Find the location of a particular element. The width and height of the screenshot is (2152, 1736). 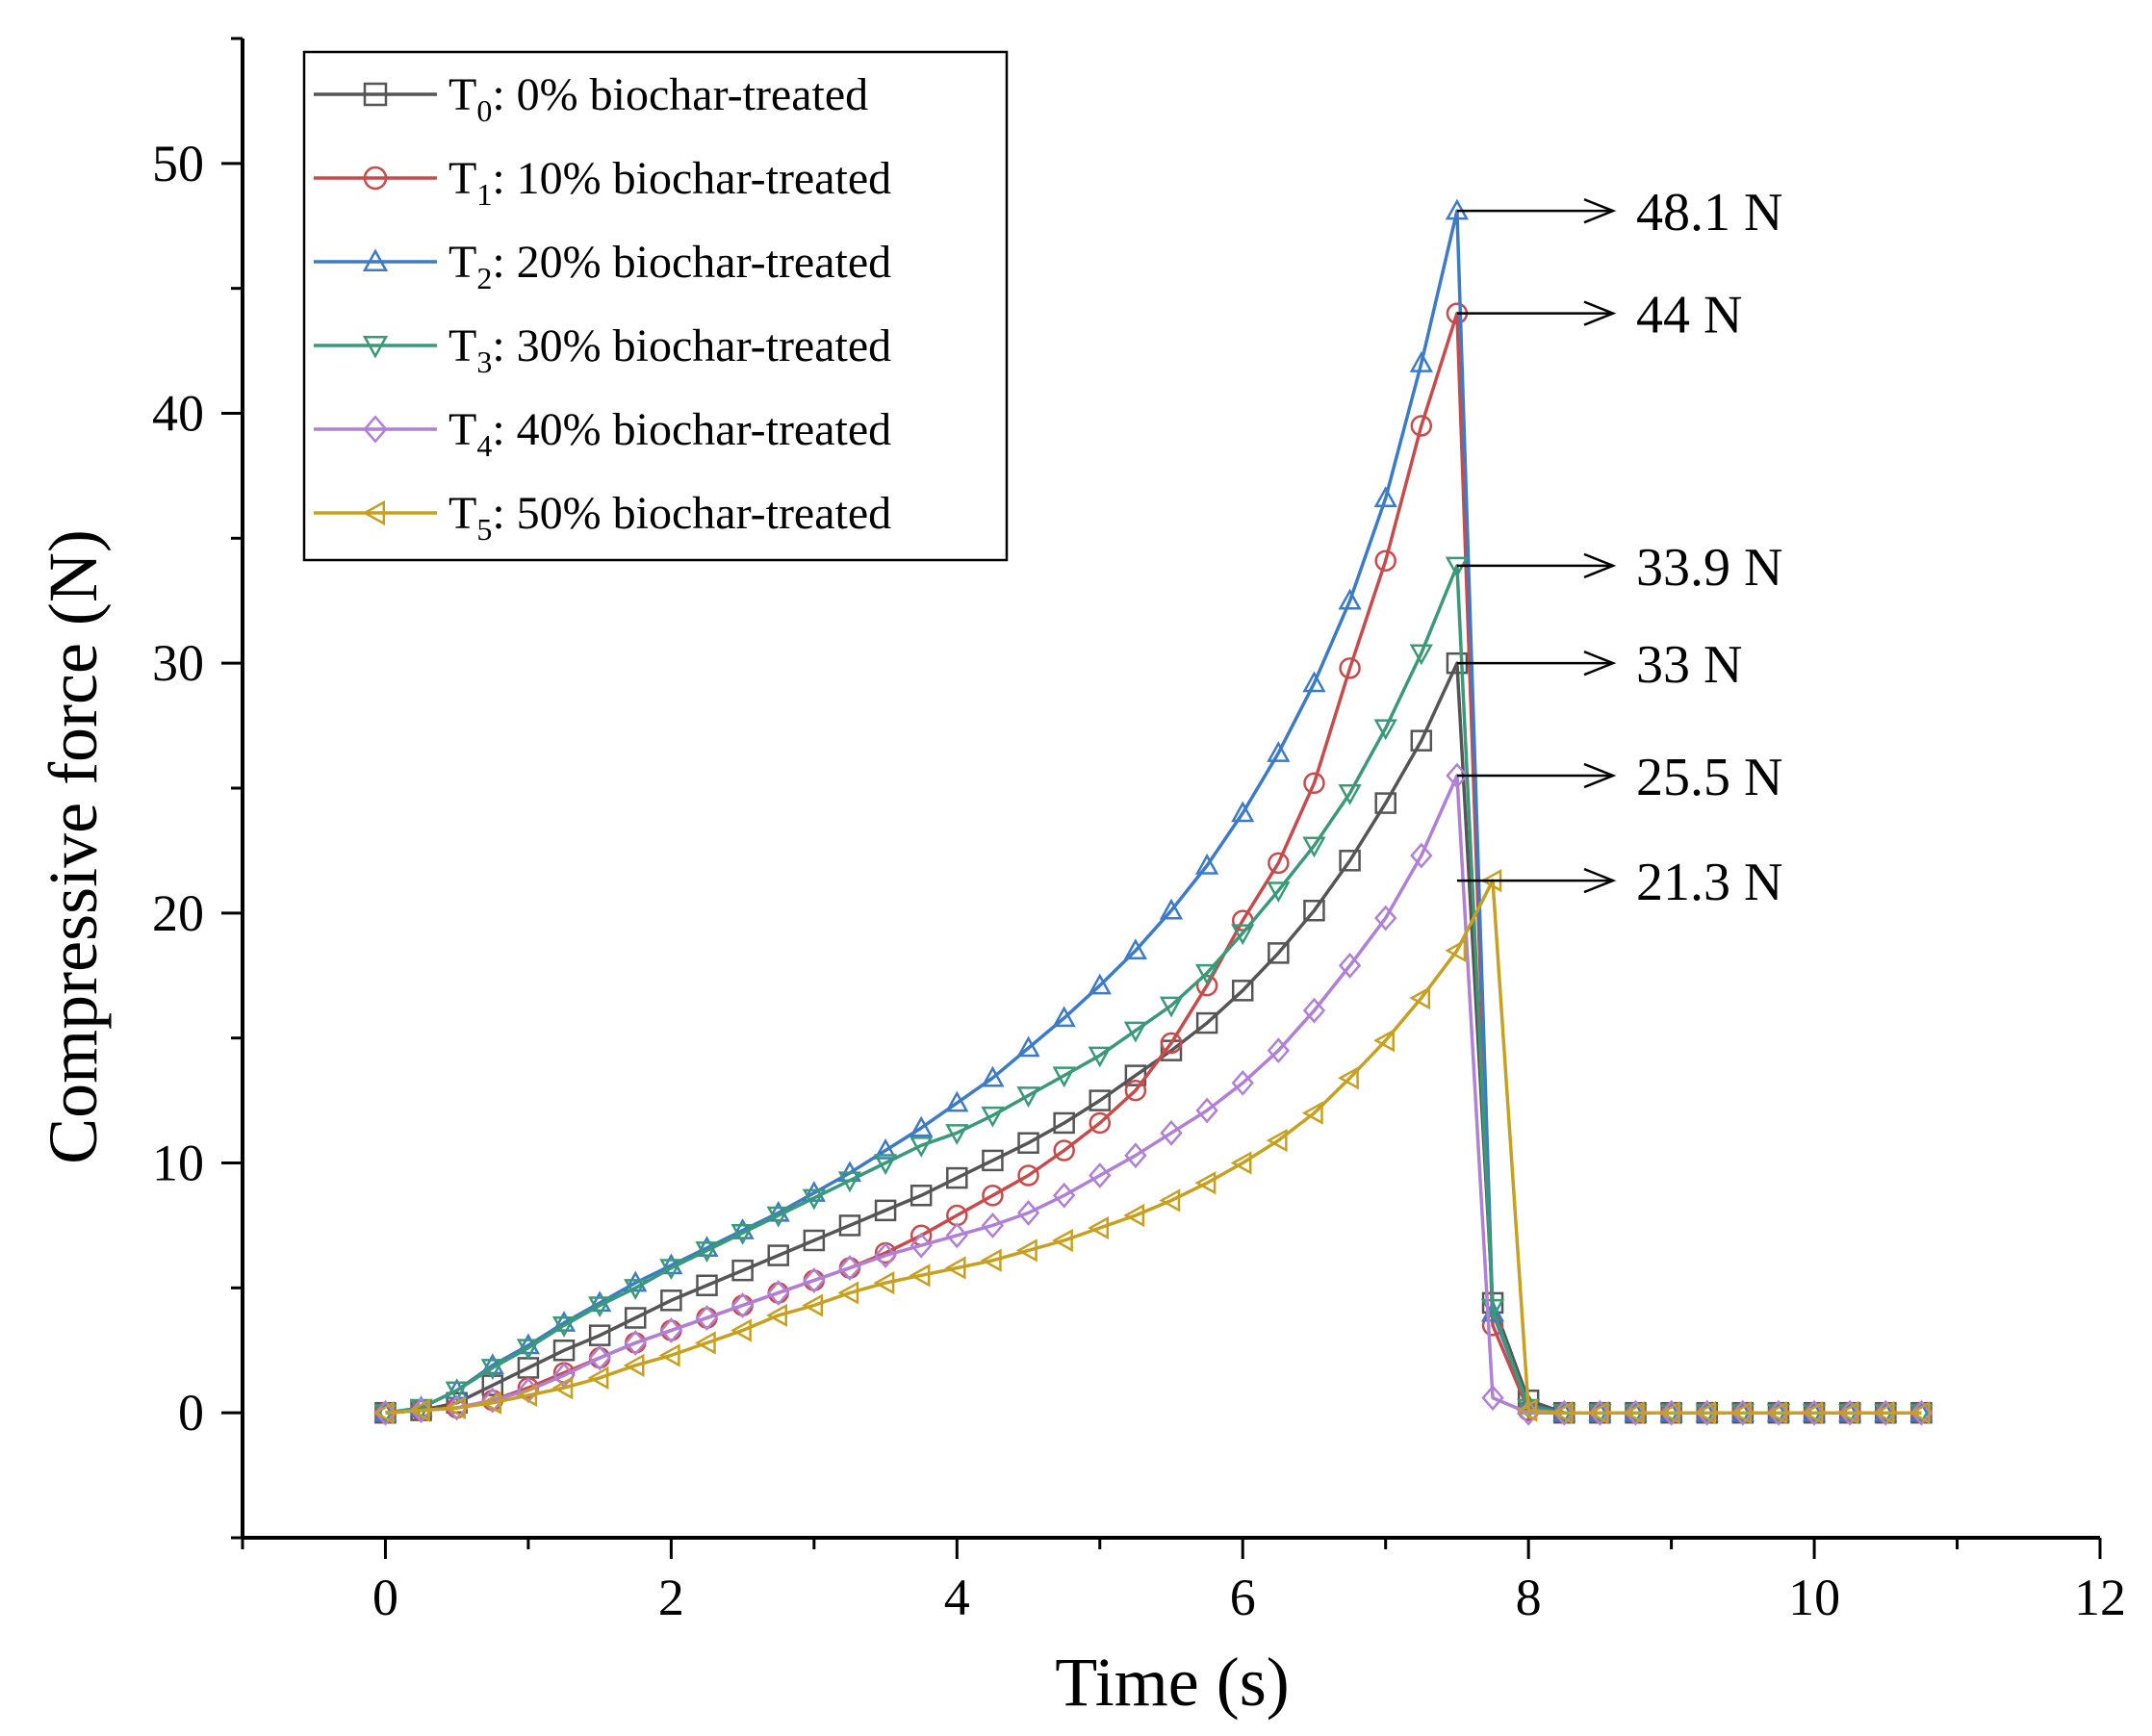

legend-box is located at coordinates (655, 306).